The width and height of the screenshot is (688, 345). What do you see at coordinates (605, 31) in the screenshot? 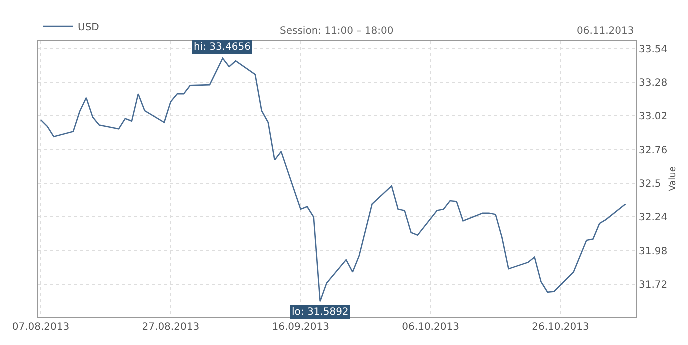
I see `text: 06.11.2013` at bounding box center [605, 31].